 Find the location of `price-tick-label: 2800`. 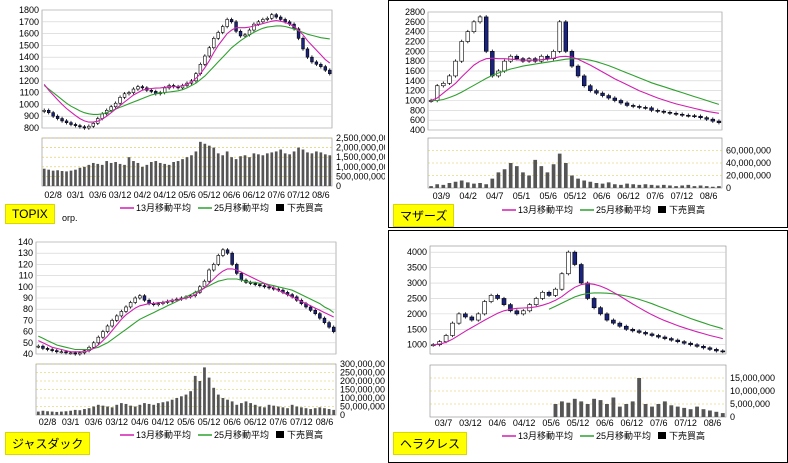

price-tick-label: 2800 is located at coordinates (415, 12).